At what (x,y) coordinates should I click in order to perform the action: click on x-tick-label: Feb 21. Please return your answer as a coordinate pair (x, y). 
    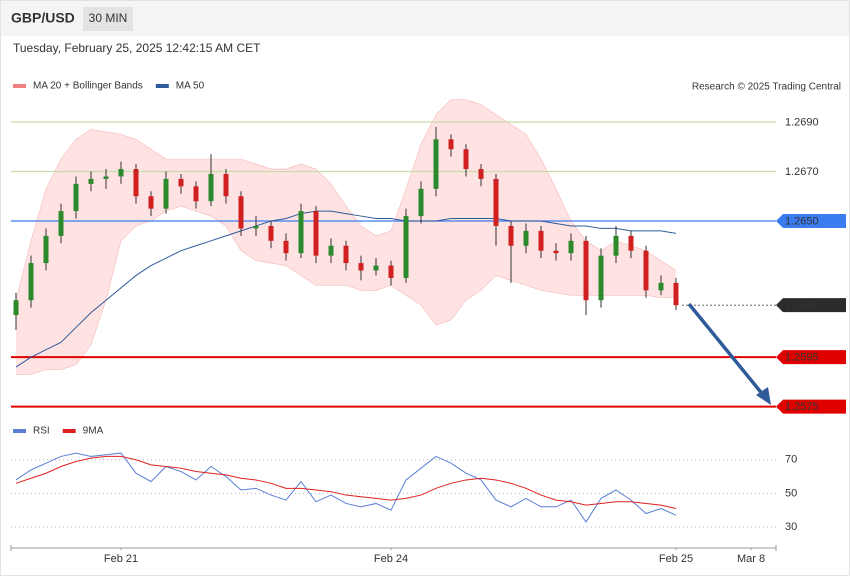
    Looking at the image, I should click on (121, 559).